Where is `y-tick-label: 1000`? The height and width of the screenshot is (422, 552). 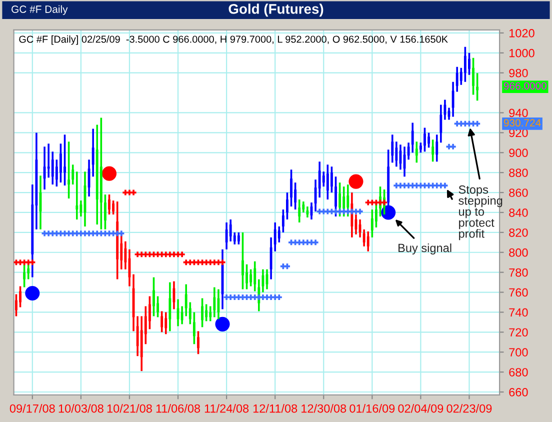 y-tick-label: 1000 is located at coordinates (521, 53).